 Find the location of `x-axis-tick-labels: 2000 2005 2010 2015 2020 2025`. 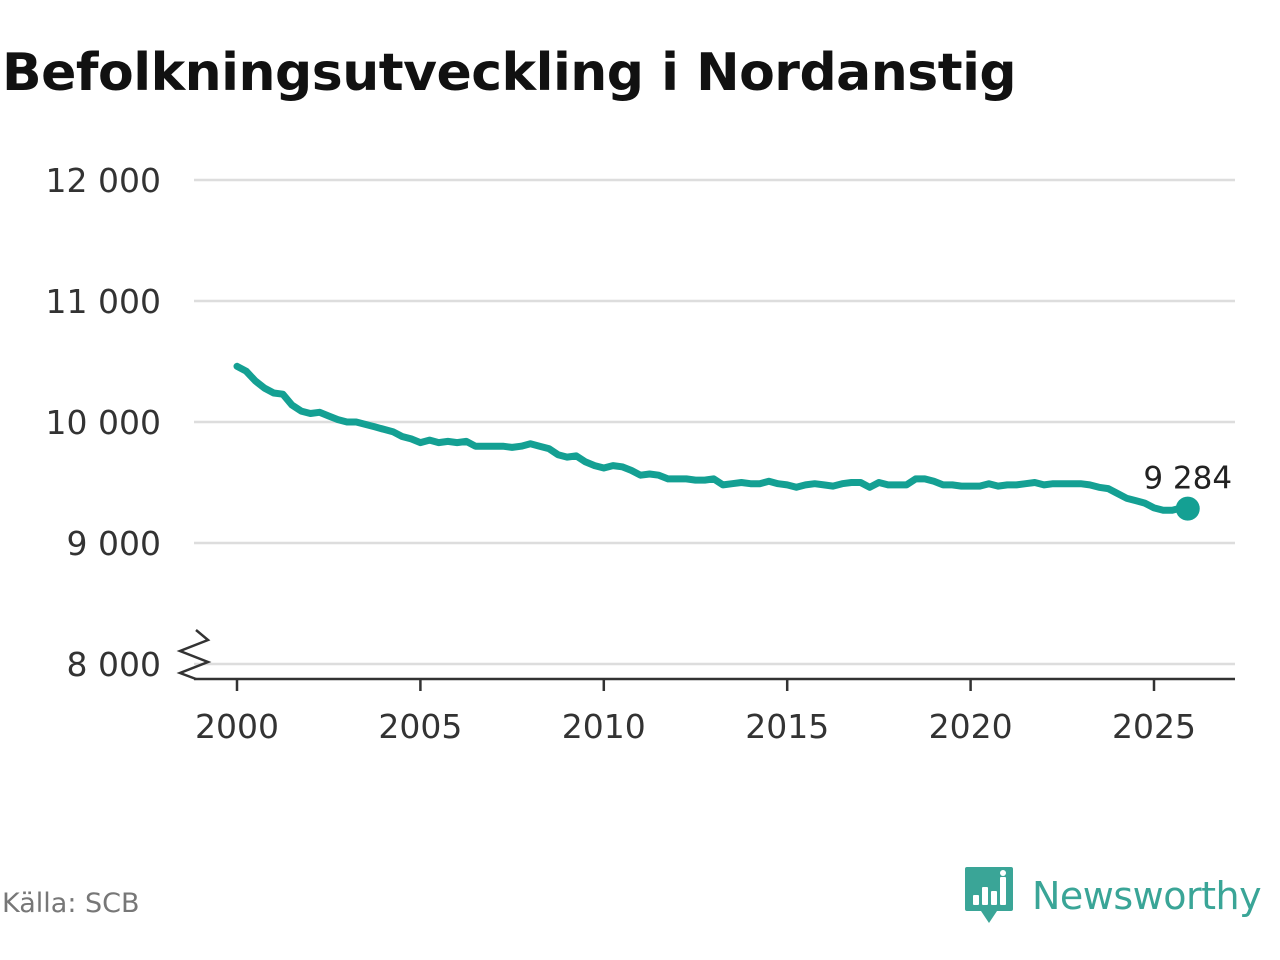

x-axis-tick-labels: 2000 2005 2010 2015 2020 2025 is located at coordinates (695, 726).